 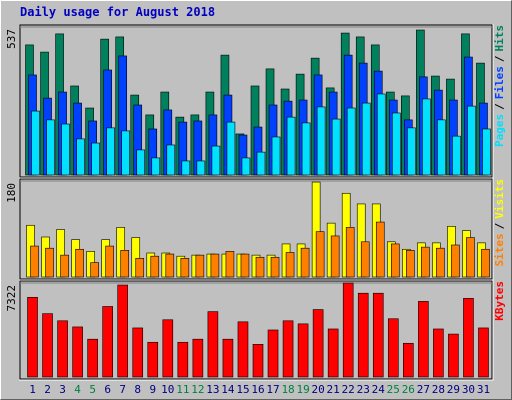 What do you see at coordinates (438, 389) in the screenshot?
I see `x-tick-label: 28` at bounding box center [438, 389].